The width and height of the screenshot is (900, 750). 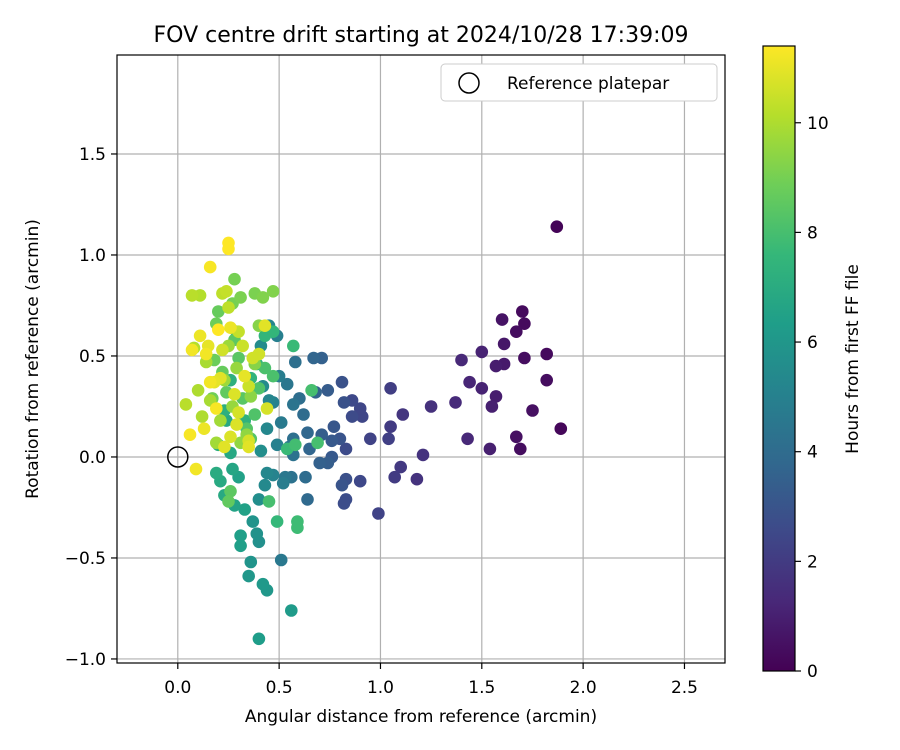 What do you see at coordinates (85, 660) in the screenshot?
I see `y-tick-label: −1.0` at bounding box center [85, 660].